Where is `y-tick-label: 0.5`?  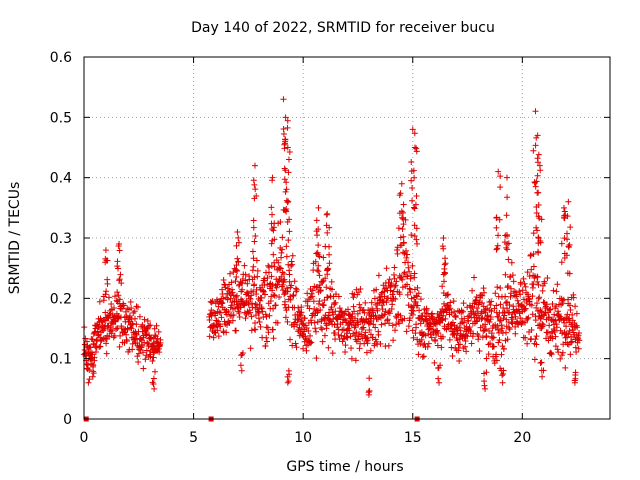 y-tick-label: 0.5 is located at coordinates (61, 118).